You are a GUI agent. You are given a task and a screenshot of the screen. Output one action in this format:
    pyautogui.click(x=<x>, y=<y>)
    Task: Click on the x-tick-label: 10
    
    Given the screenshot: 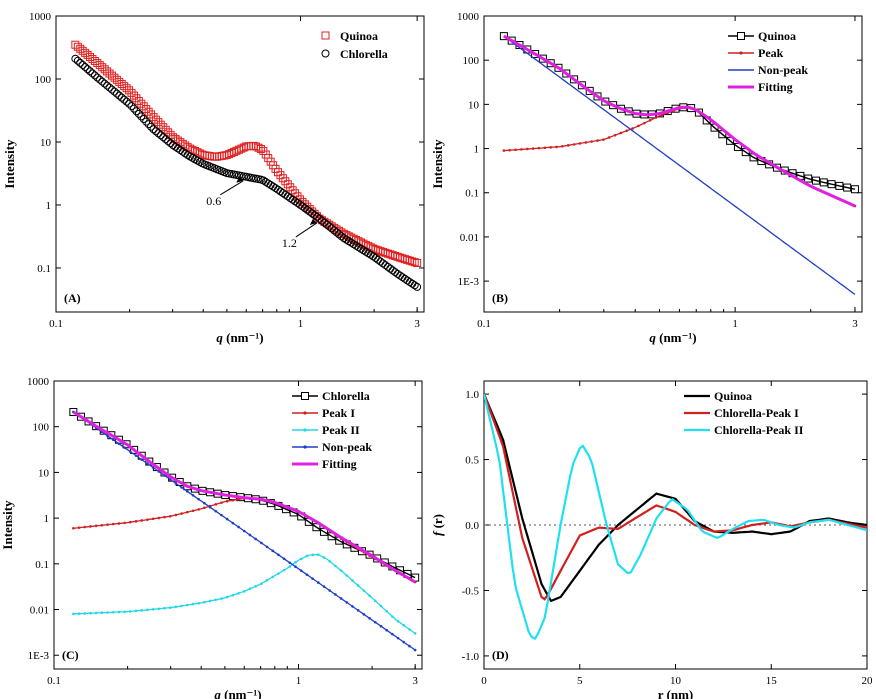 What is the action you would take?
    pyautogui.click(x=676, y=681)
    